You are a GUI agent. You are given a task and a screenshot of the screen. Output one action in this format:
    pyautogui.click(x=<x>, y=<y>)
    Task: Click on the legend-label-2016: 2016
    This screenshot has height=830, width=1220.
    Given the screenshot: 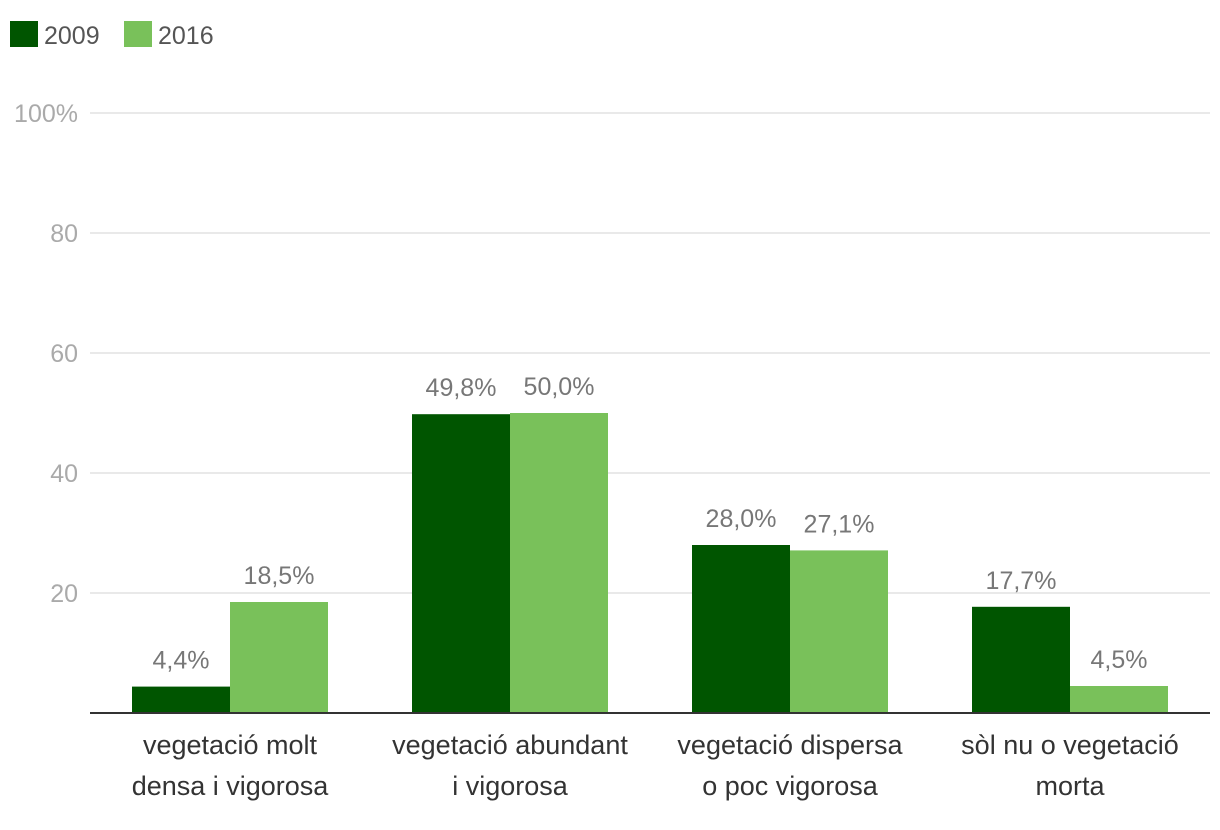 What is the action you would take?
    pyautogui.click(x=186, y=36)
    